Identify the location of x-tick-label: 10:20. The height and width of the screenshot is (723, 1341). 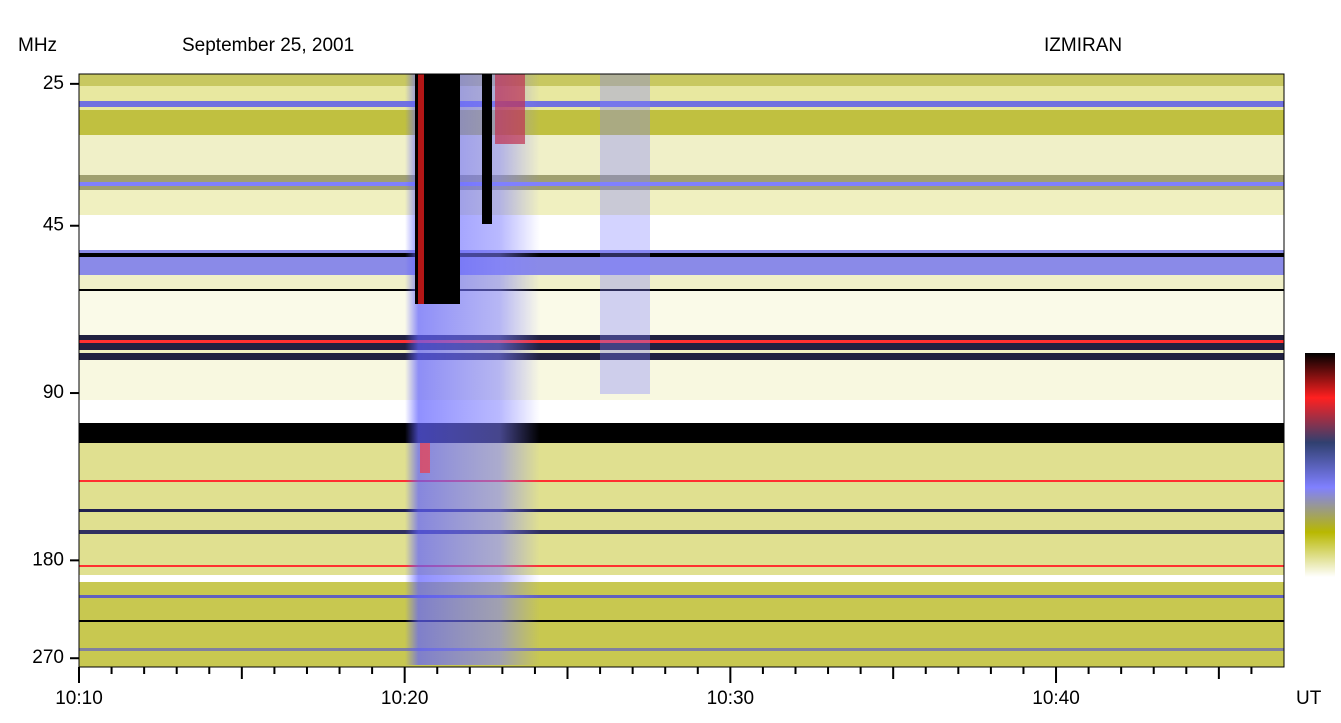
(405, 698).